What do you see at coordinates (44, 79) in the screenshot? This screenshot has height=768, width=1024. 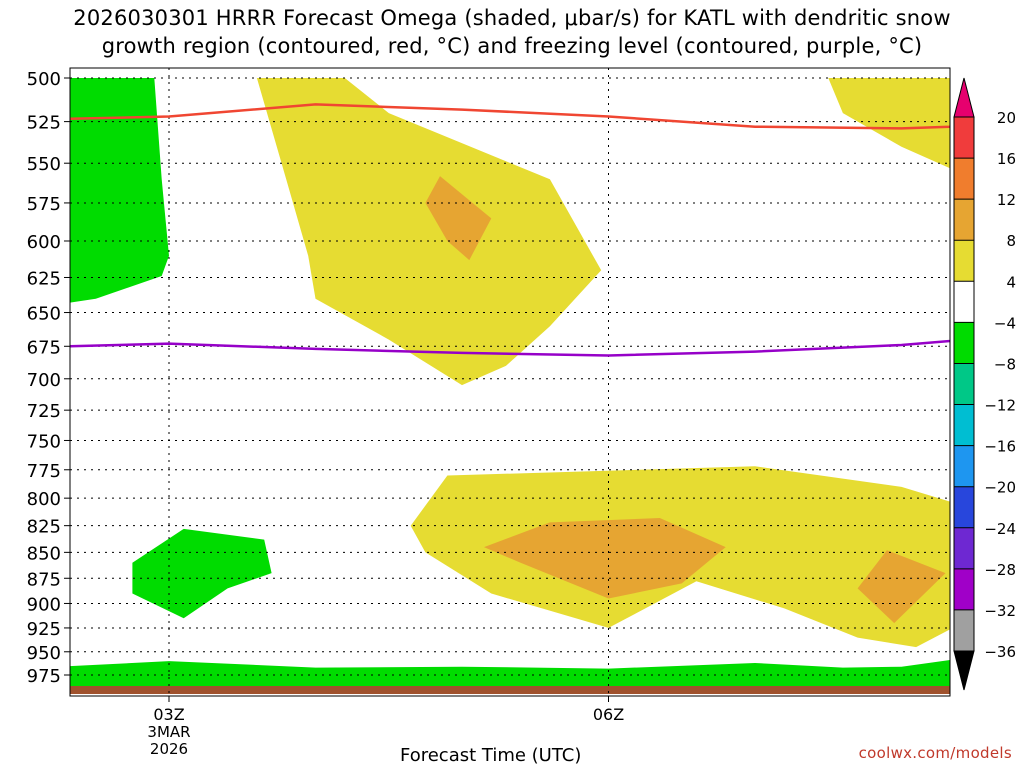 I see `y-tick-label-500: 500` at bounding box center [44, 79].